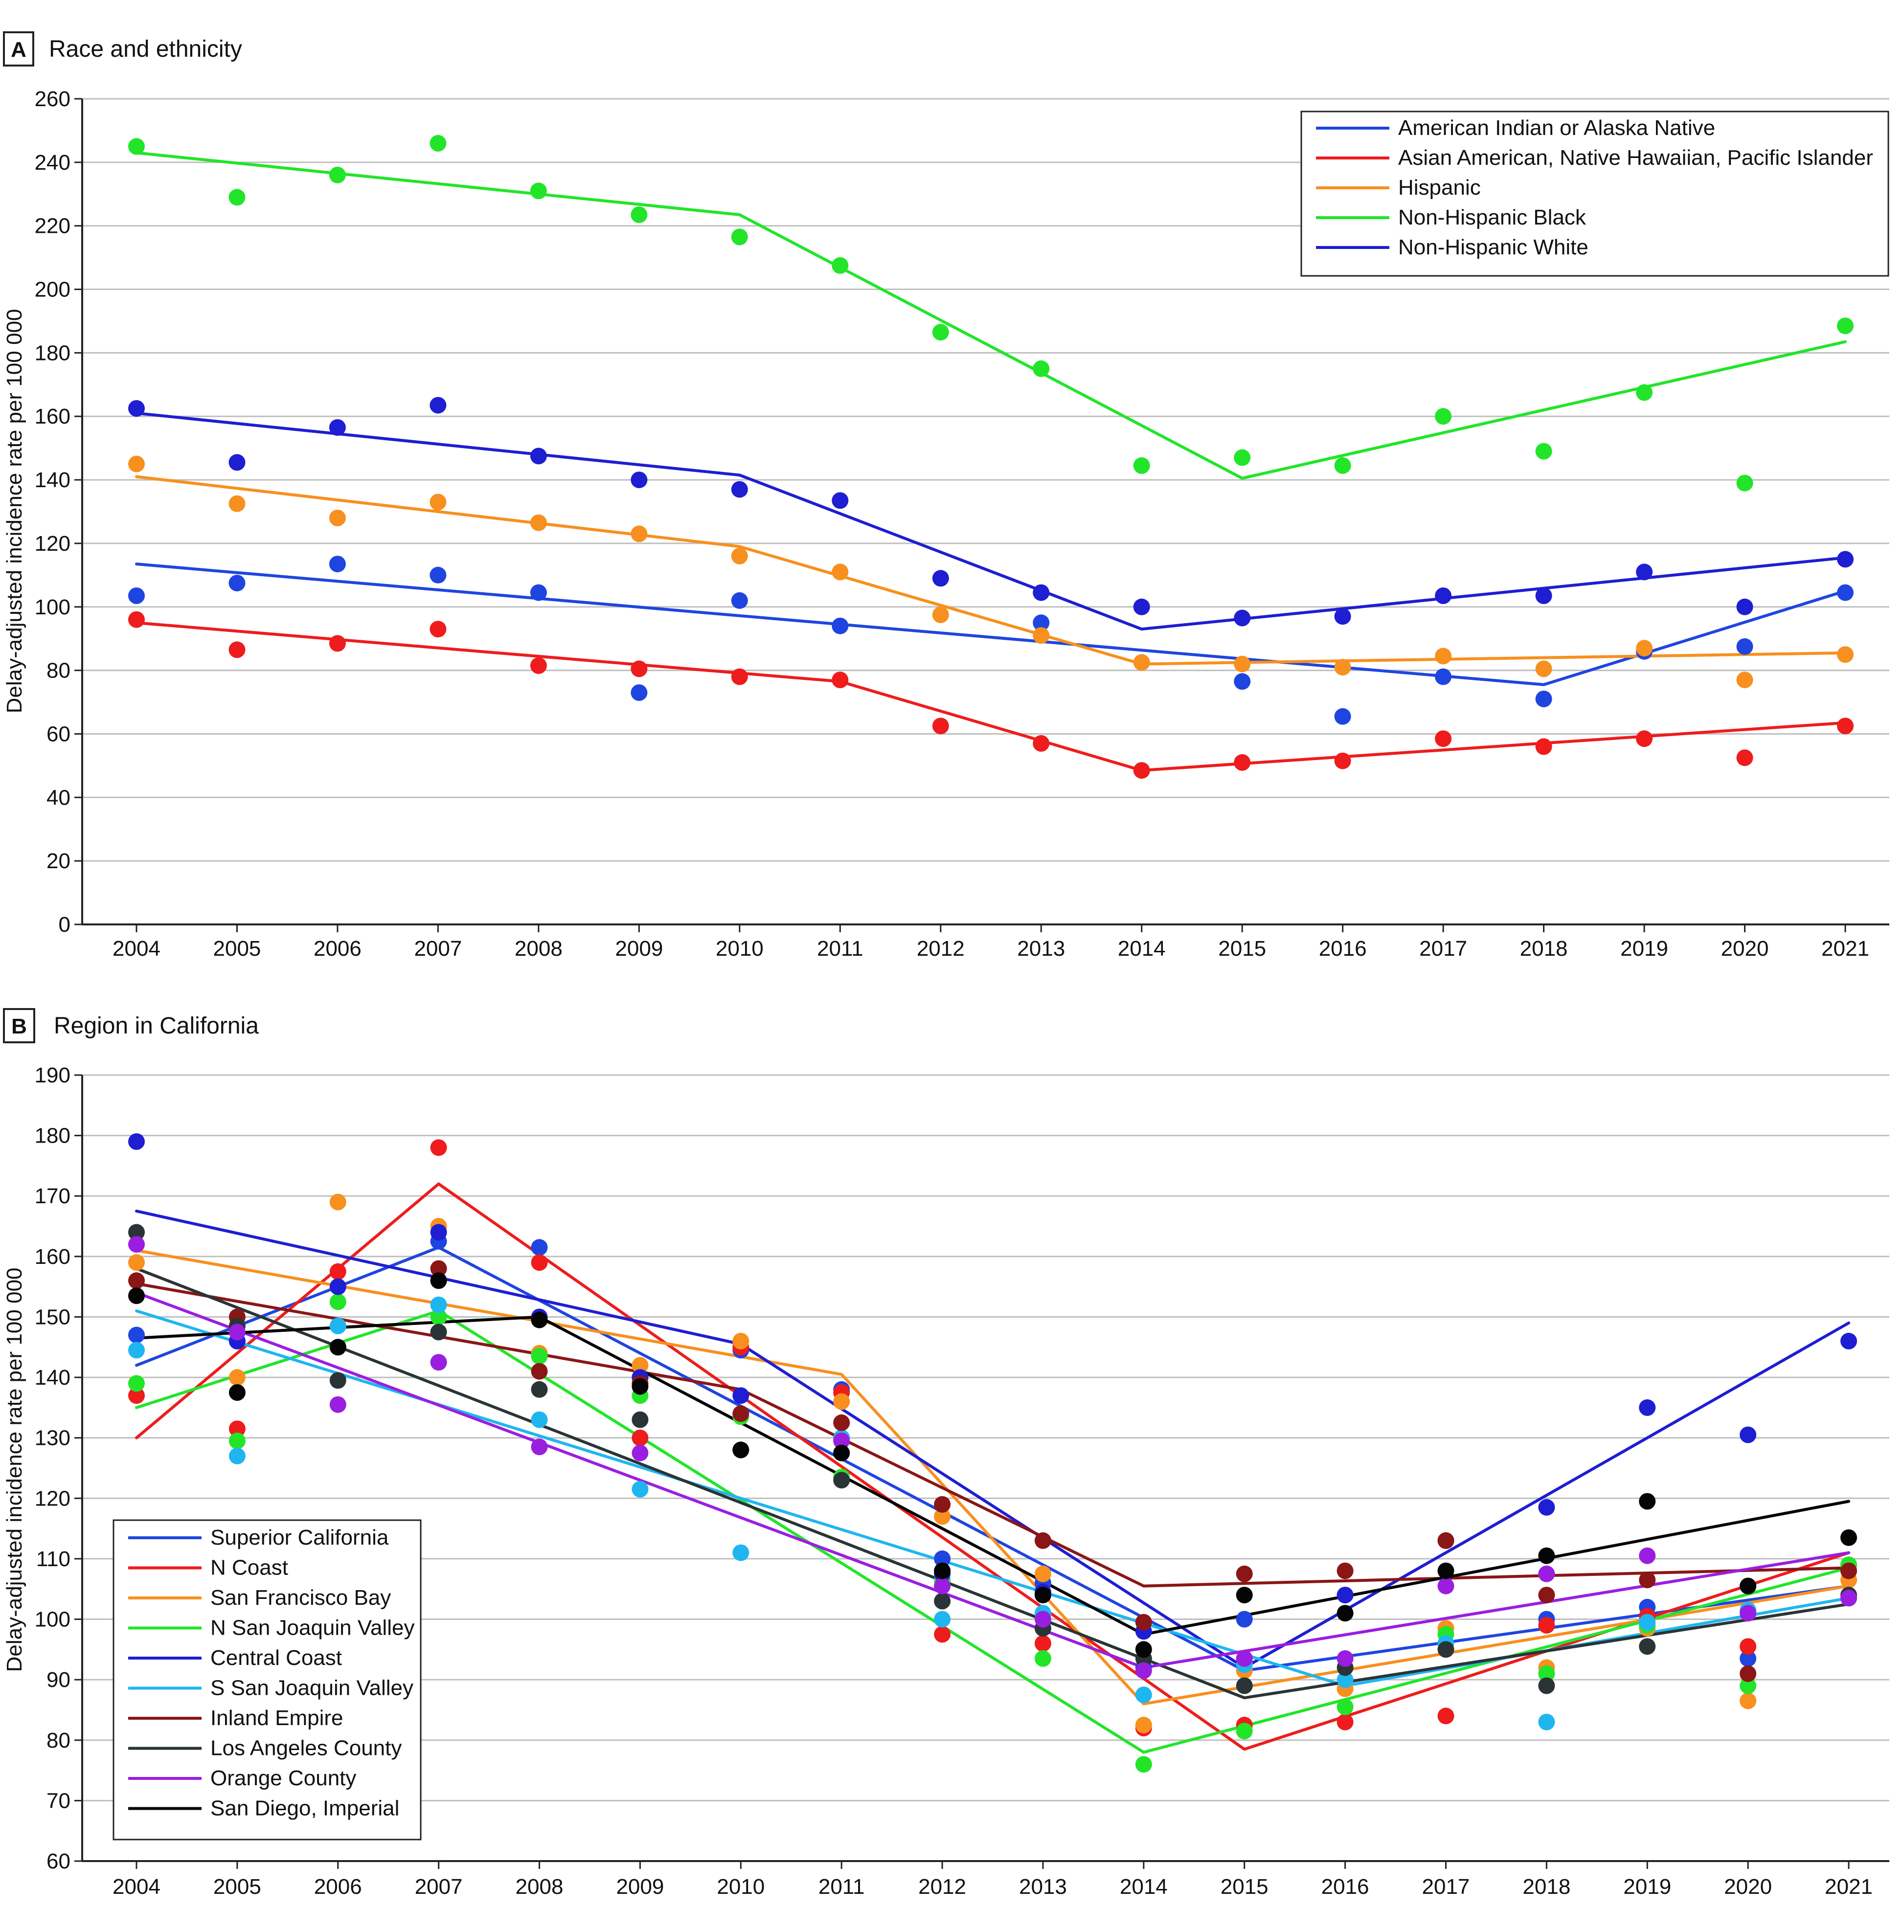 The height and width of the screenshot is (1932, 1904). Describe the element at coordinates (52, 544) in the screenshot. I see `panel-a-y-tick-label-120: 120` at that location.